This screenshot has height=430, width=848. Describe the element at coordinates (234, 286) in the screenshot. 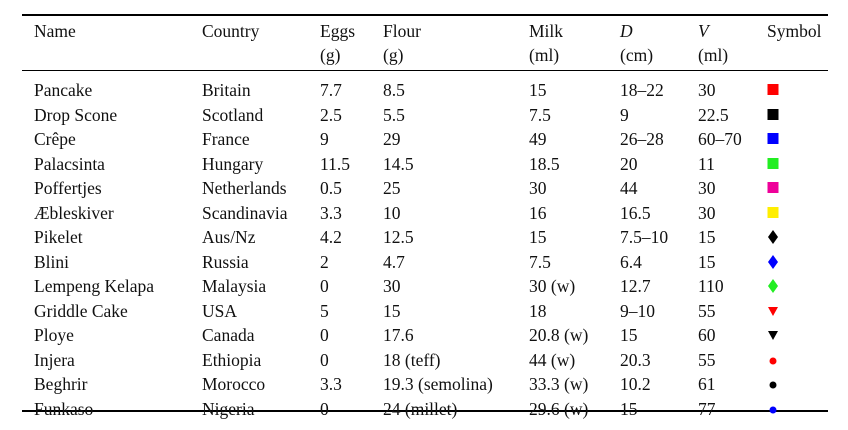

I see `cell-country: Malaysia` at that location.